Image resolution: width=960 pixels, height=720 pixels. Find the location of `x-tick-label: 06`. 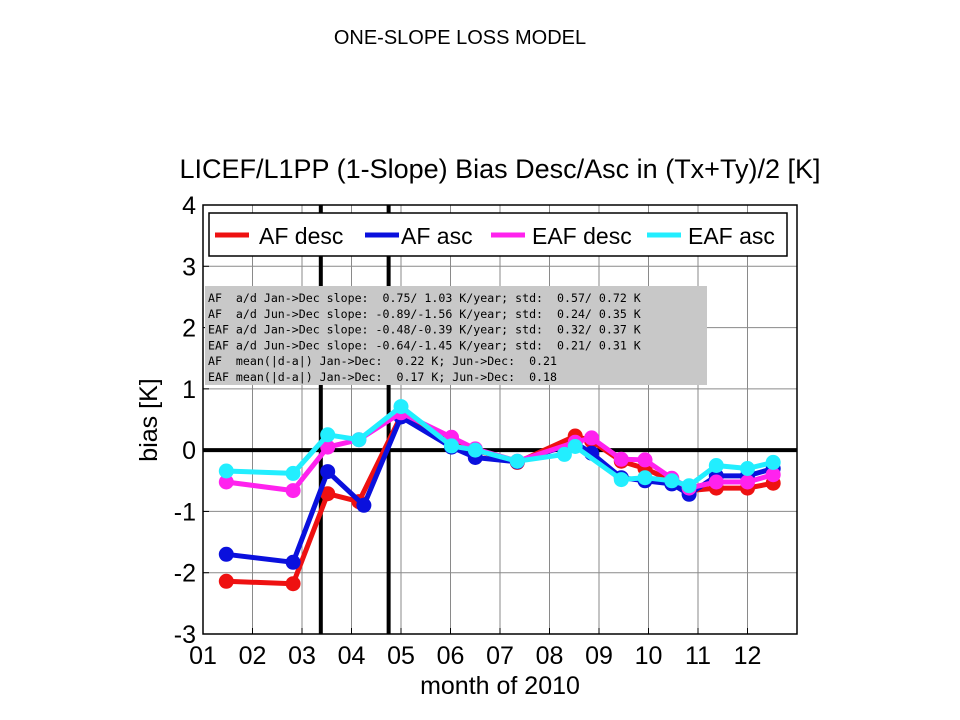

x-tick-label: 06 is located at coordinates (451, 656).